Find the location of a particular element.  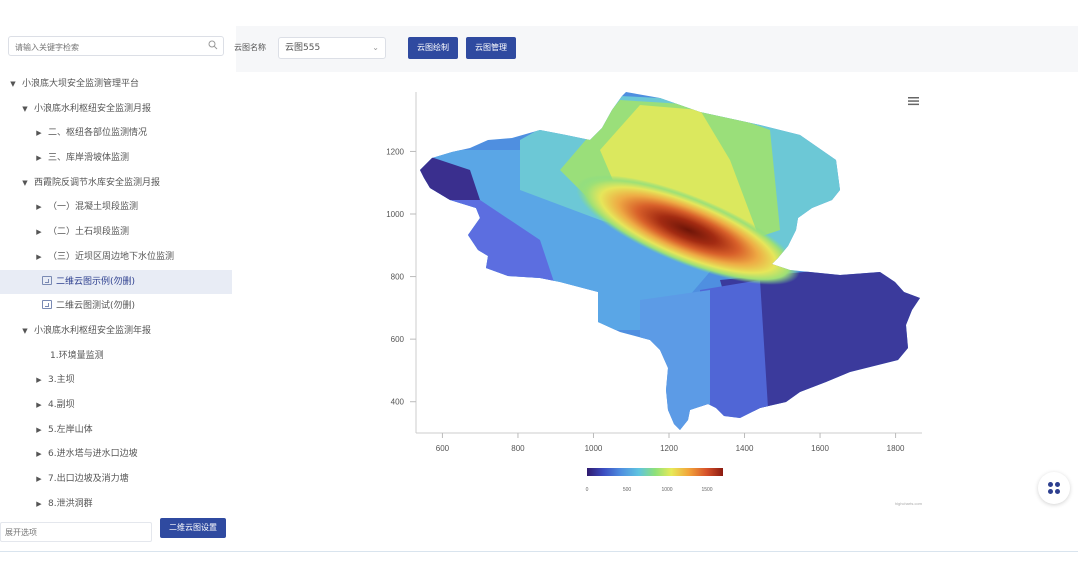

y-tick-label: 600 is located at coordinates (398, 339).